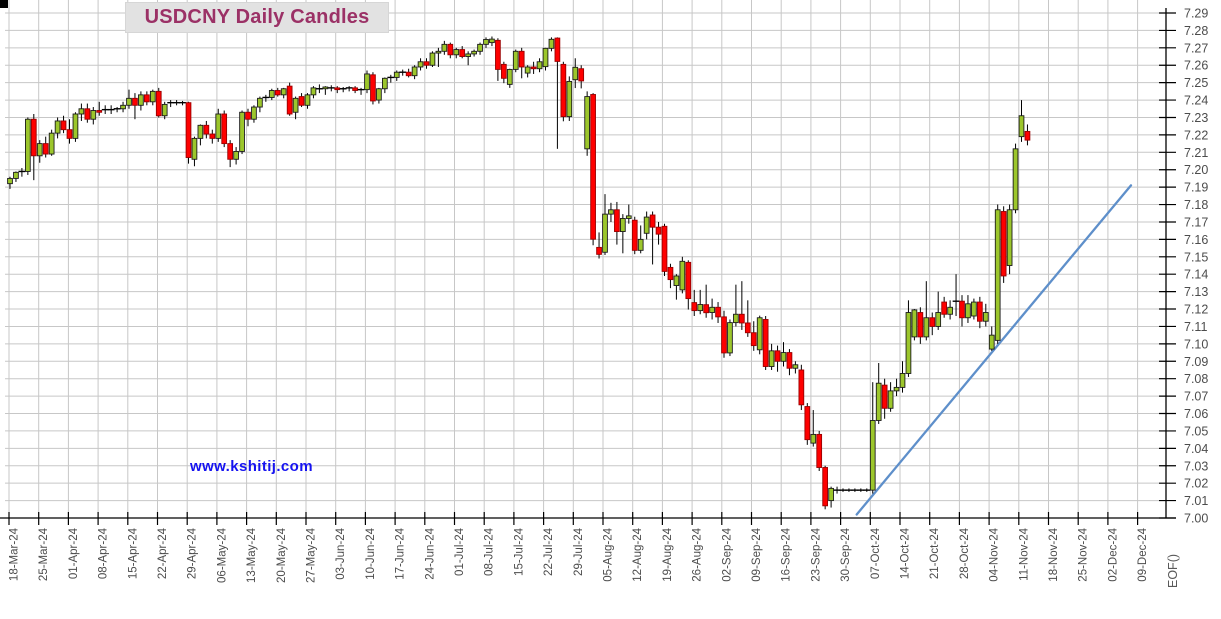 This screenshot has width=1221, height=619. What do you see at coordinates (1054, 554) in the screenshot?
I see `x-axis-label: 18-Nov-24` at bounding box center [1054, 554].